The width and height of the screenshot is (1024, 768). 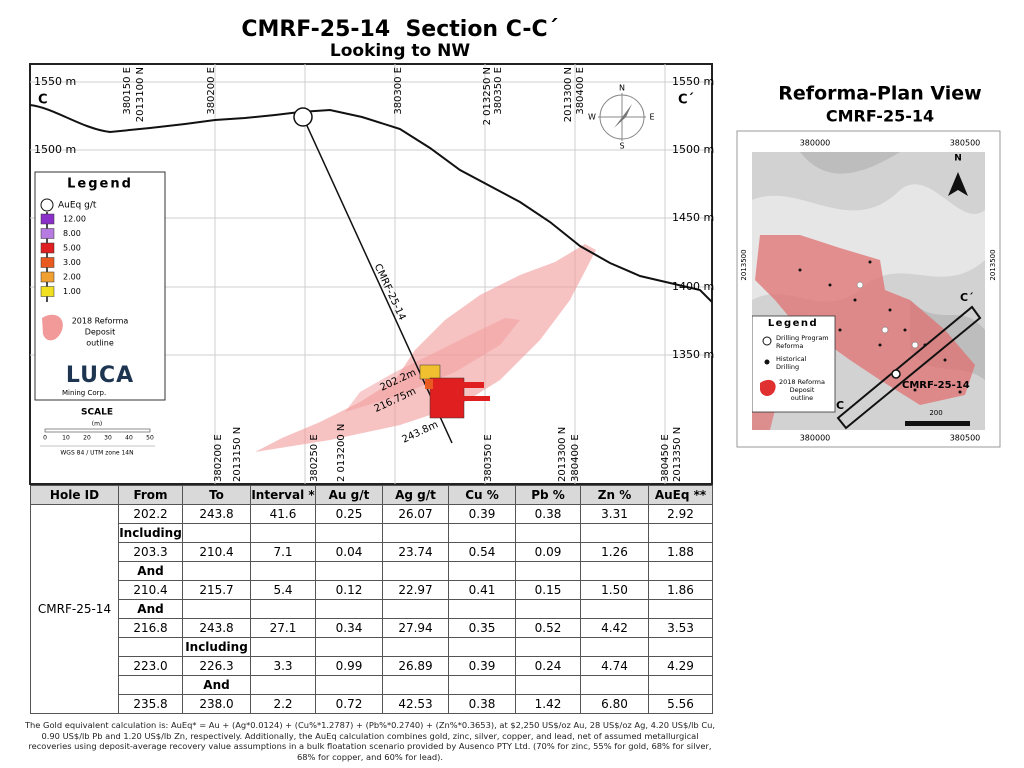 I want to click on compass-letter: N, so click(x=622, y=88).